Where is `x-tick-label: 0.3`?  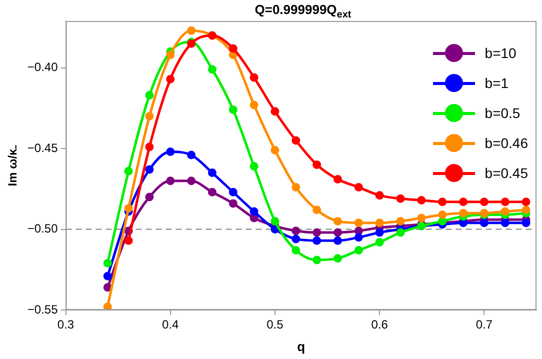
x-tick-label: 0.3 is located at coordinates (65, 325).